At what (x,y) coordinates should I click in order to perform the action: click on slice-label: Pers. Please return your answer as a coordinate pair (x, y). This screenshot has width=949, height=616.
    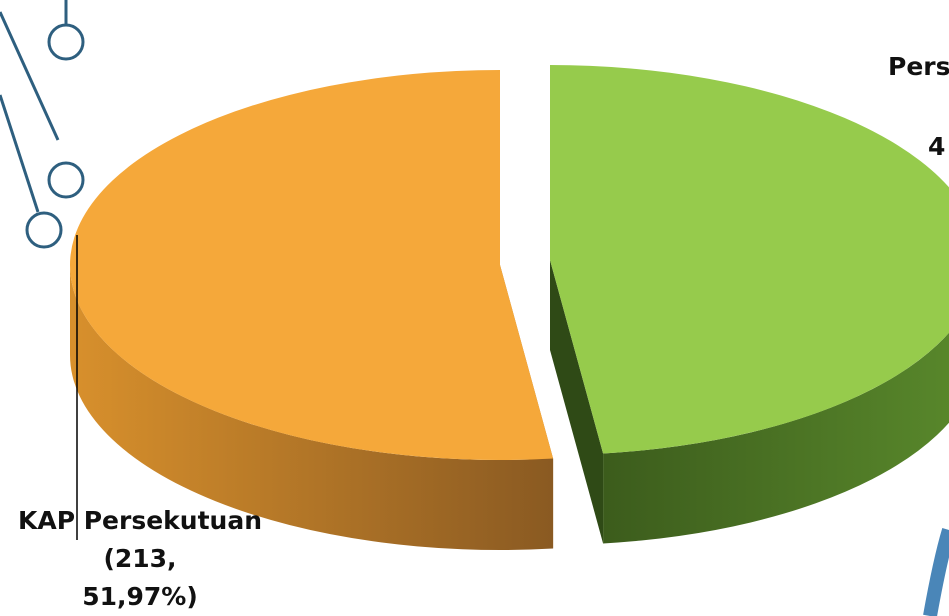
    Looking at the image, I should click on (918, 66).